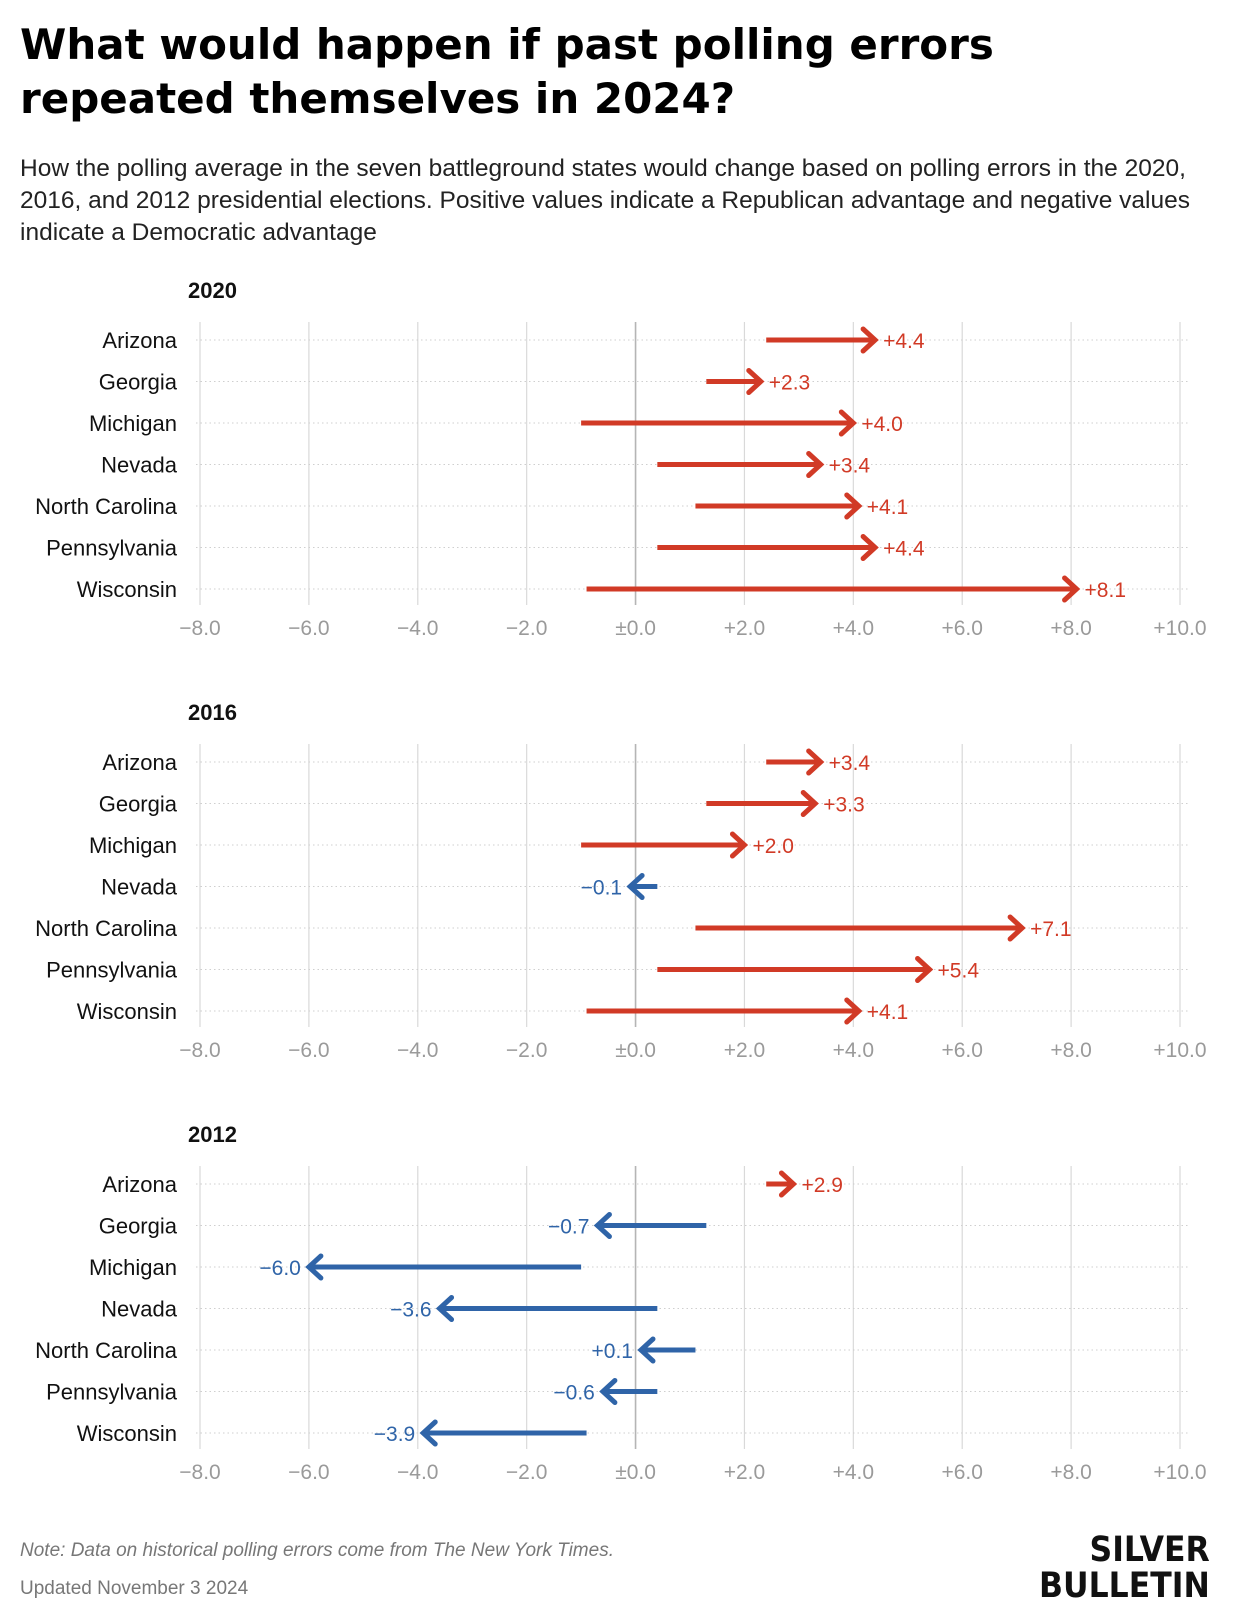 The height and width of the screenshot is (1622, 1240). Describe the element at coordinates (881, 424) in the screenshot. I see `value-label: +4.0` at that location.